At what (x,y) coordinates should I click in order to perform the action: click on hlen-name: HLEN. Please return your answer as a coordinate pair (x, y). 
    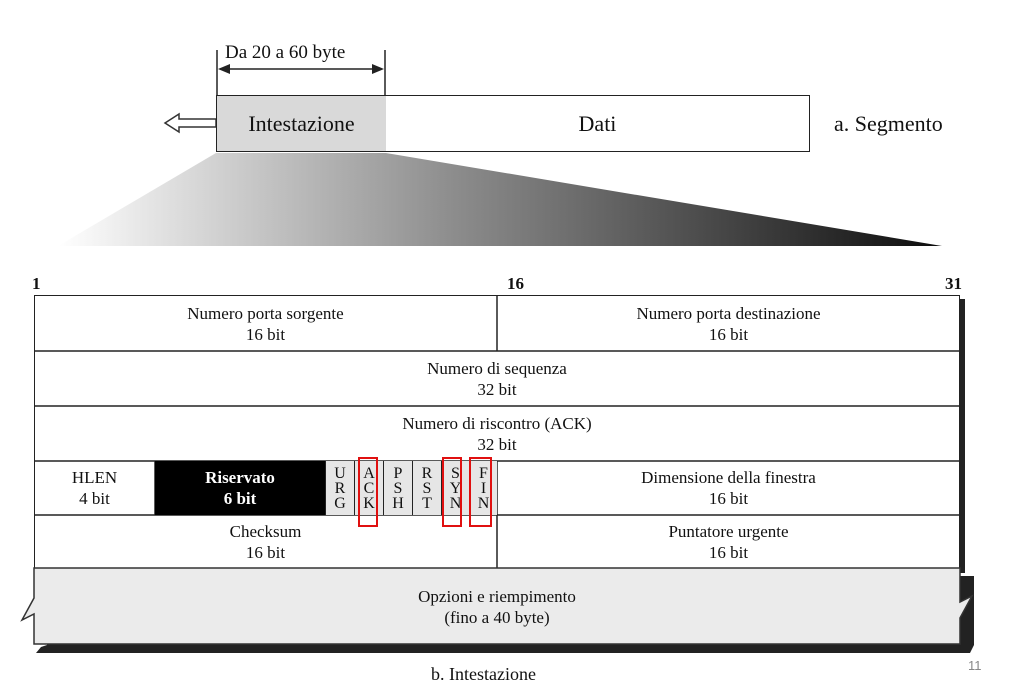
    Looking at the image, I should click on (94, 477).